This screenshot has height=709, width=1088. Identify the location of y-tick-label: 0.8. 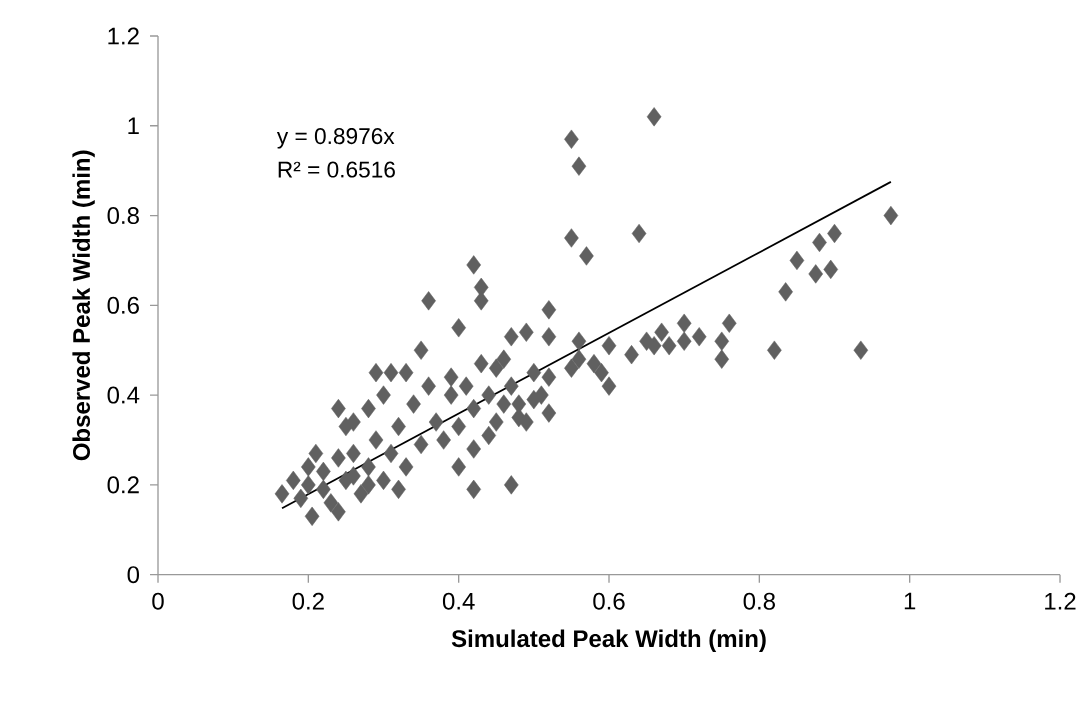
(123, 215).